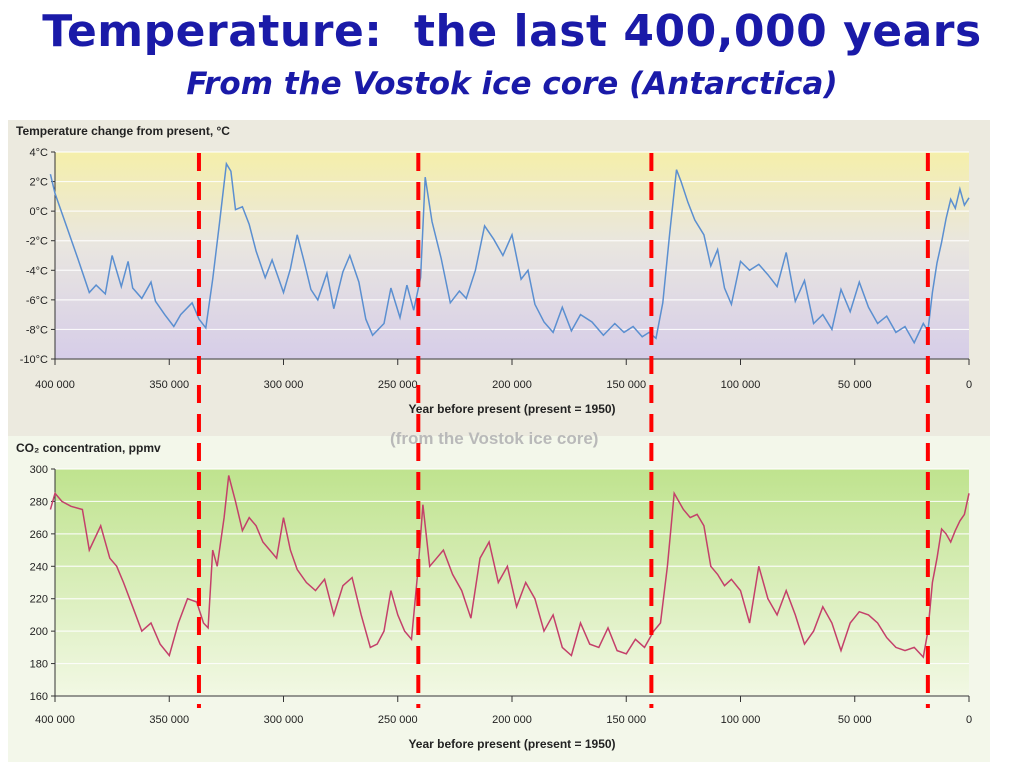 This screenshot has height=768, width=1024. I want to click on co2-y-tick-label: 260, so click(39, 535).